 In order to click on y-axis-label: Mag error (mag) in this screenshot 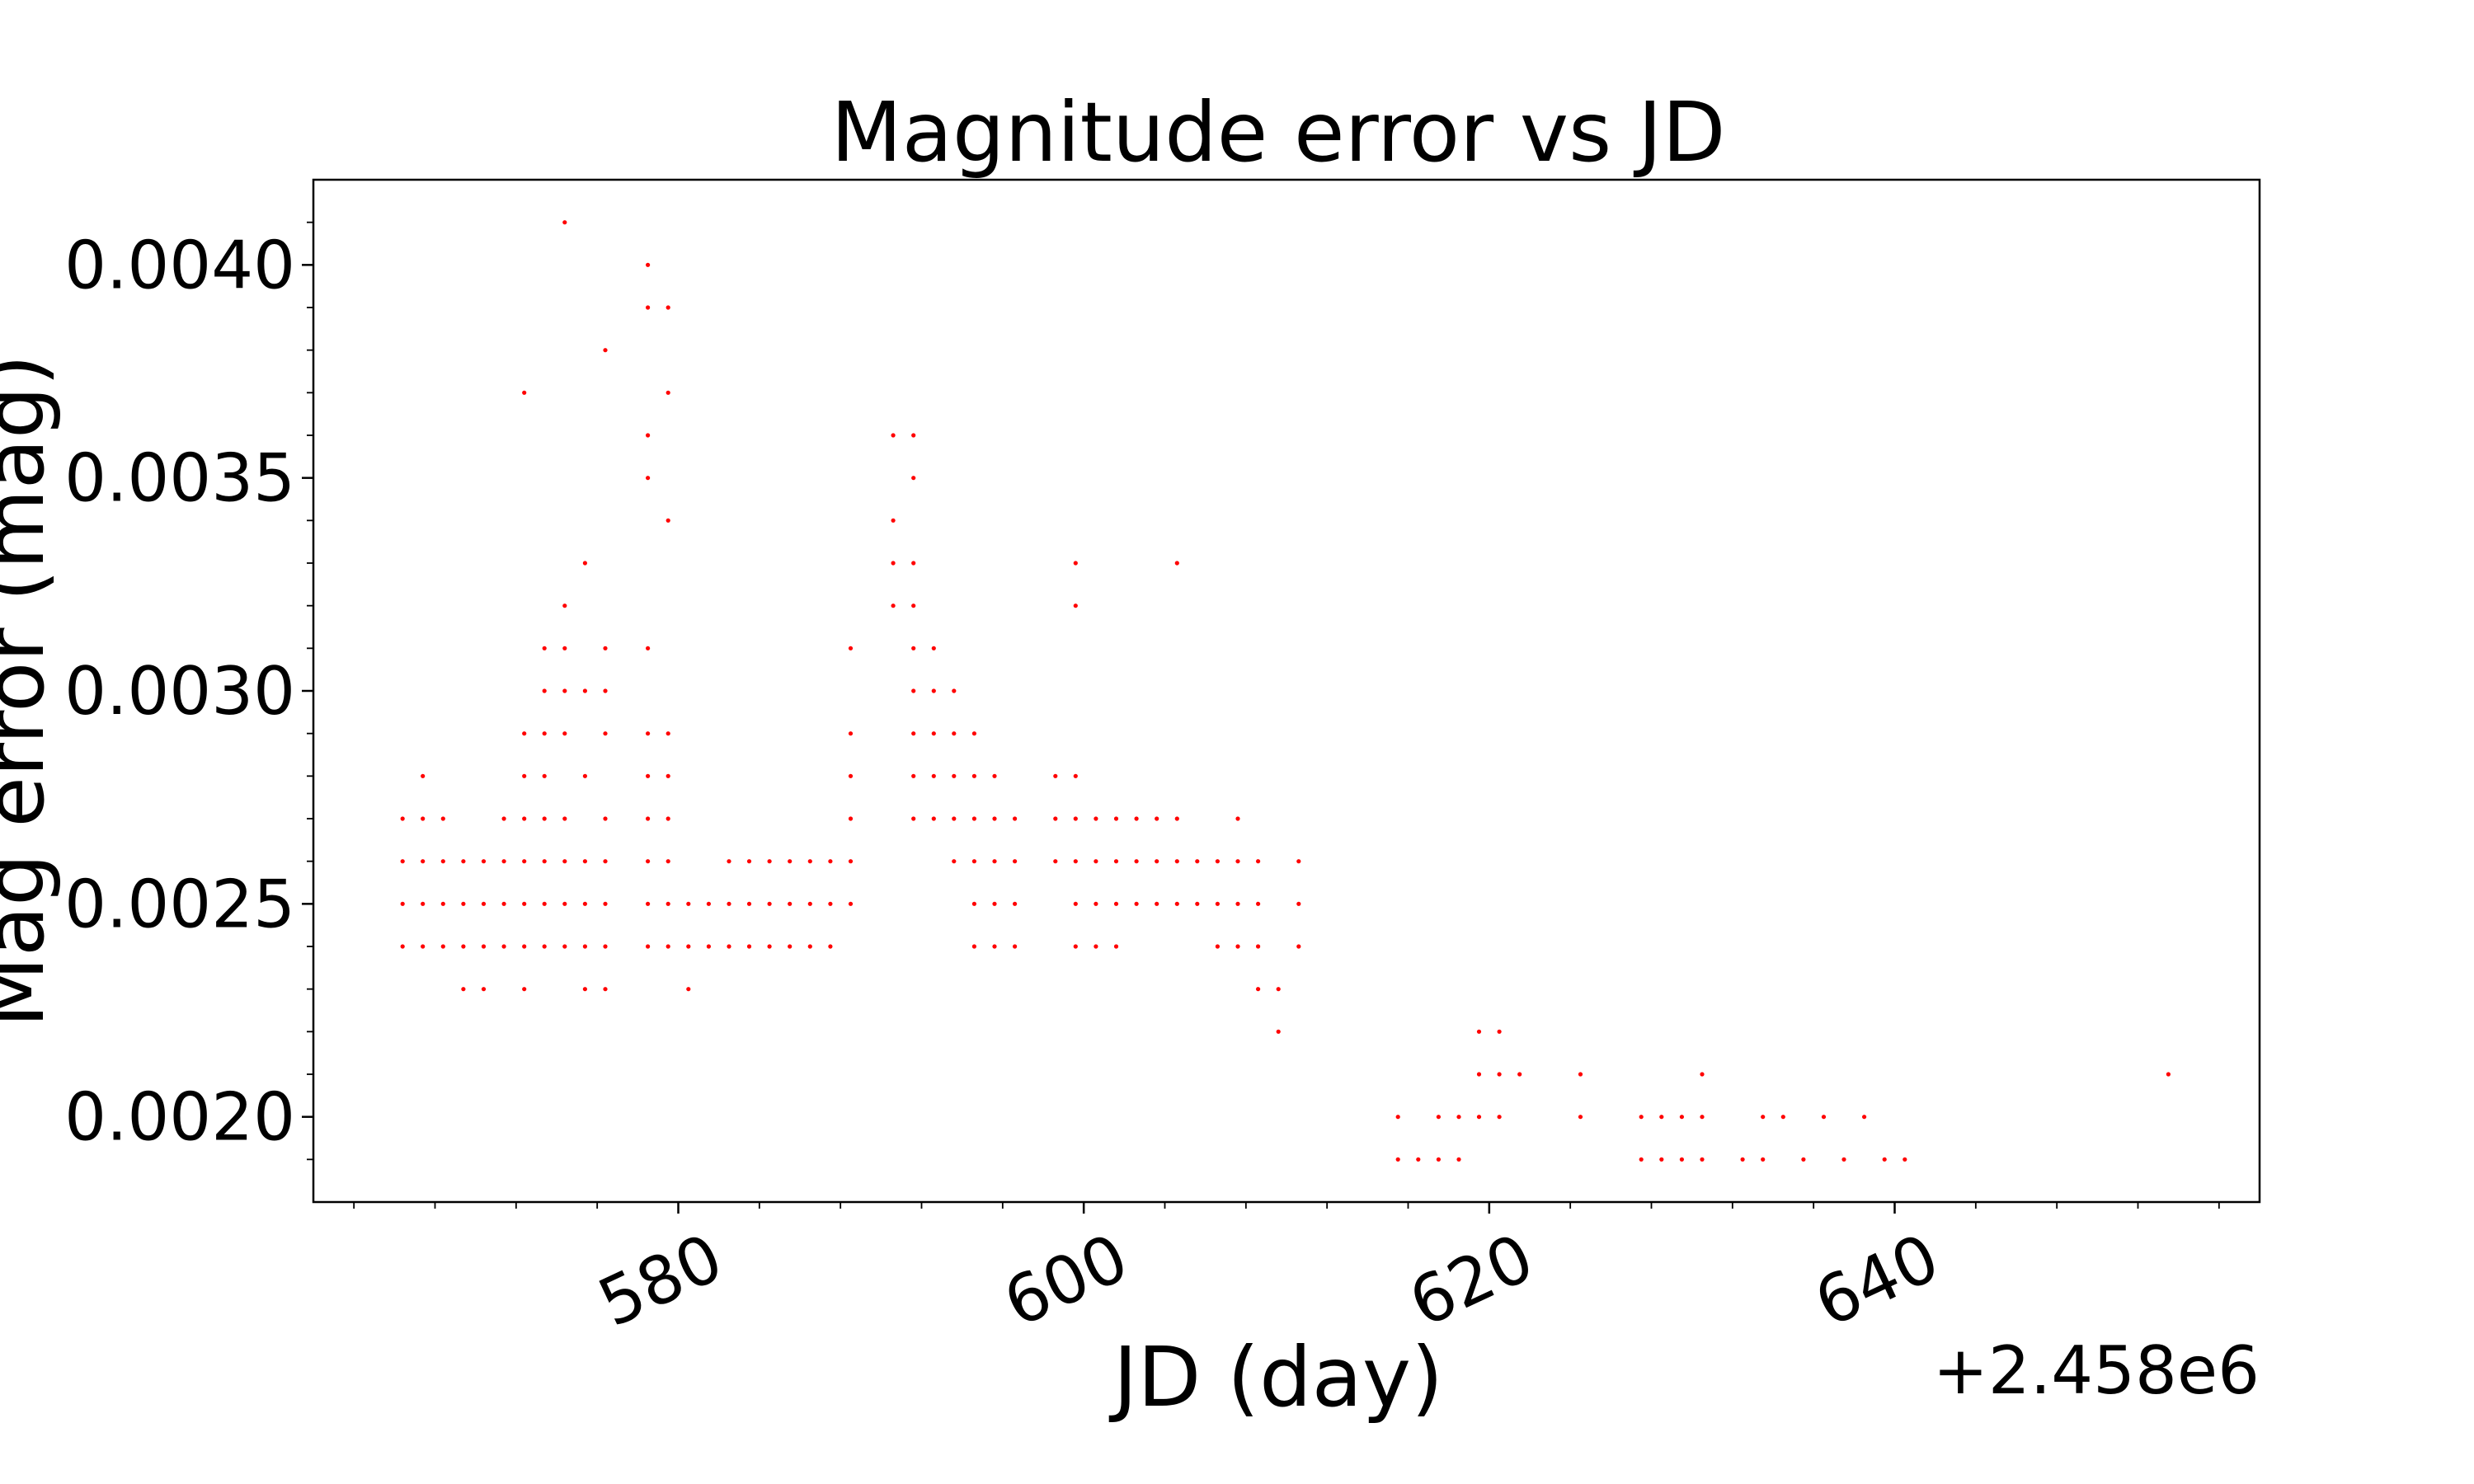, I will do `click(31, 691)`.